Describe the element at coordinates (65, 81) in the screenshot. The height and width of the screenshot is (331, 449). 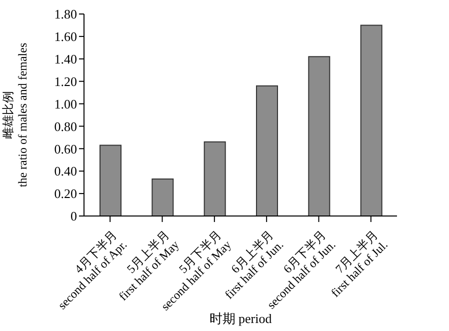
I see `y-tick-label: 1.20` at that location.